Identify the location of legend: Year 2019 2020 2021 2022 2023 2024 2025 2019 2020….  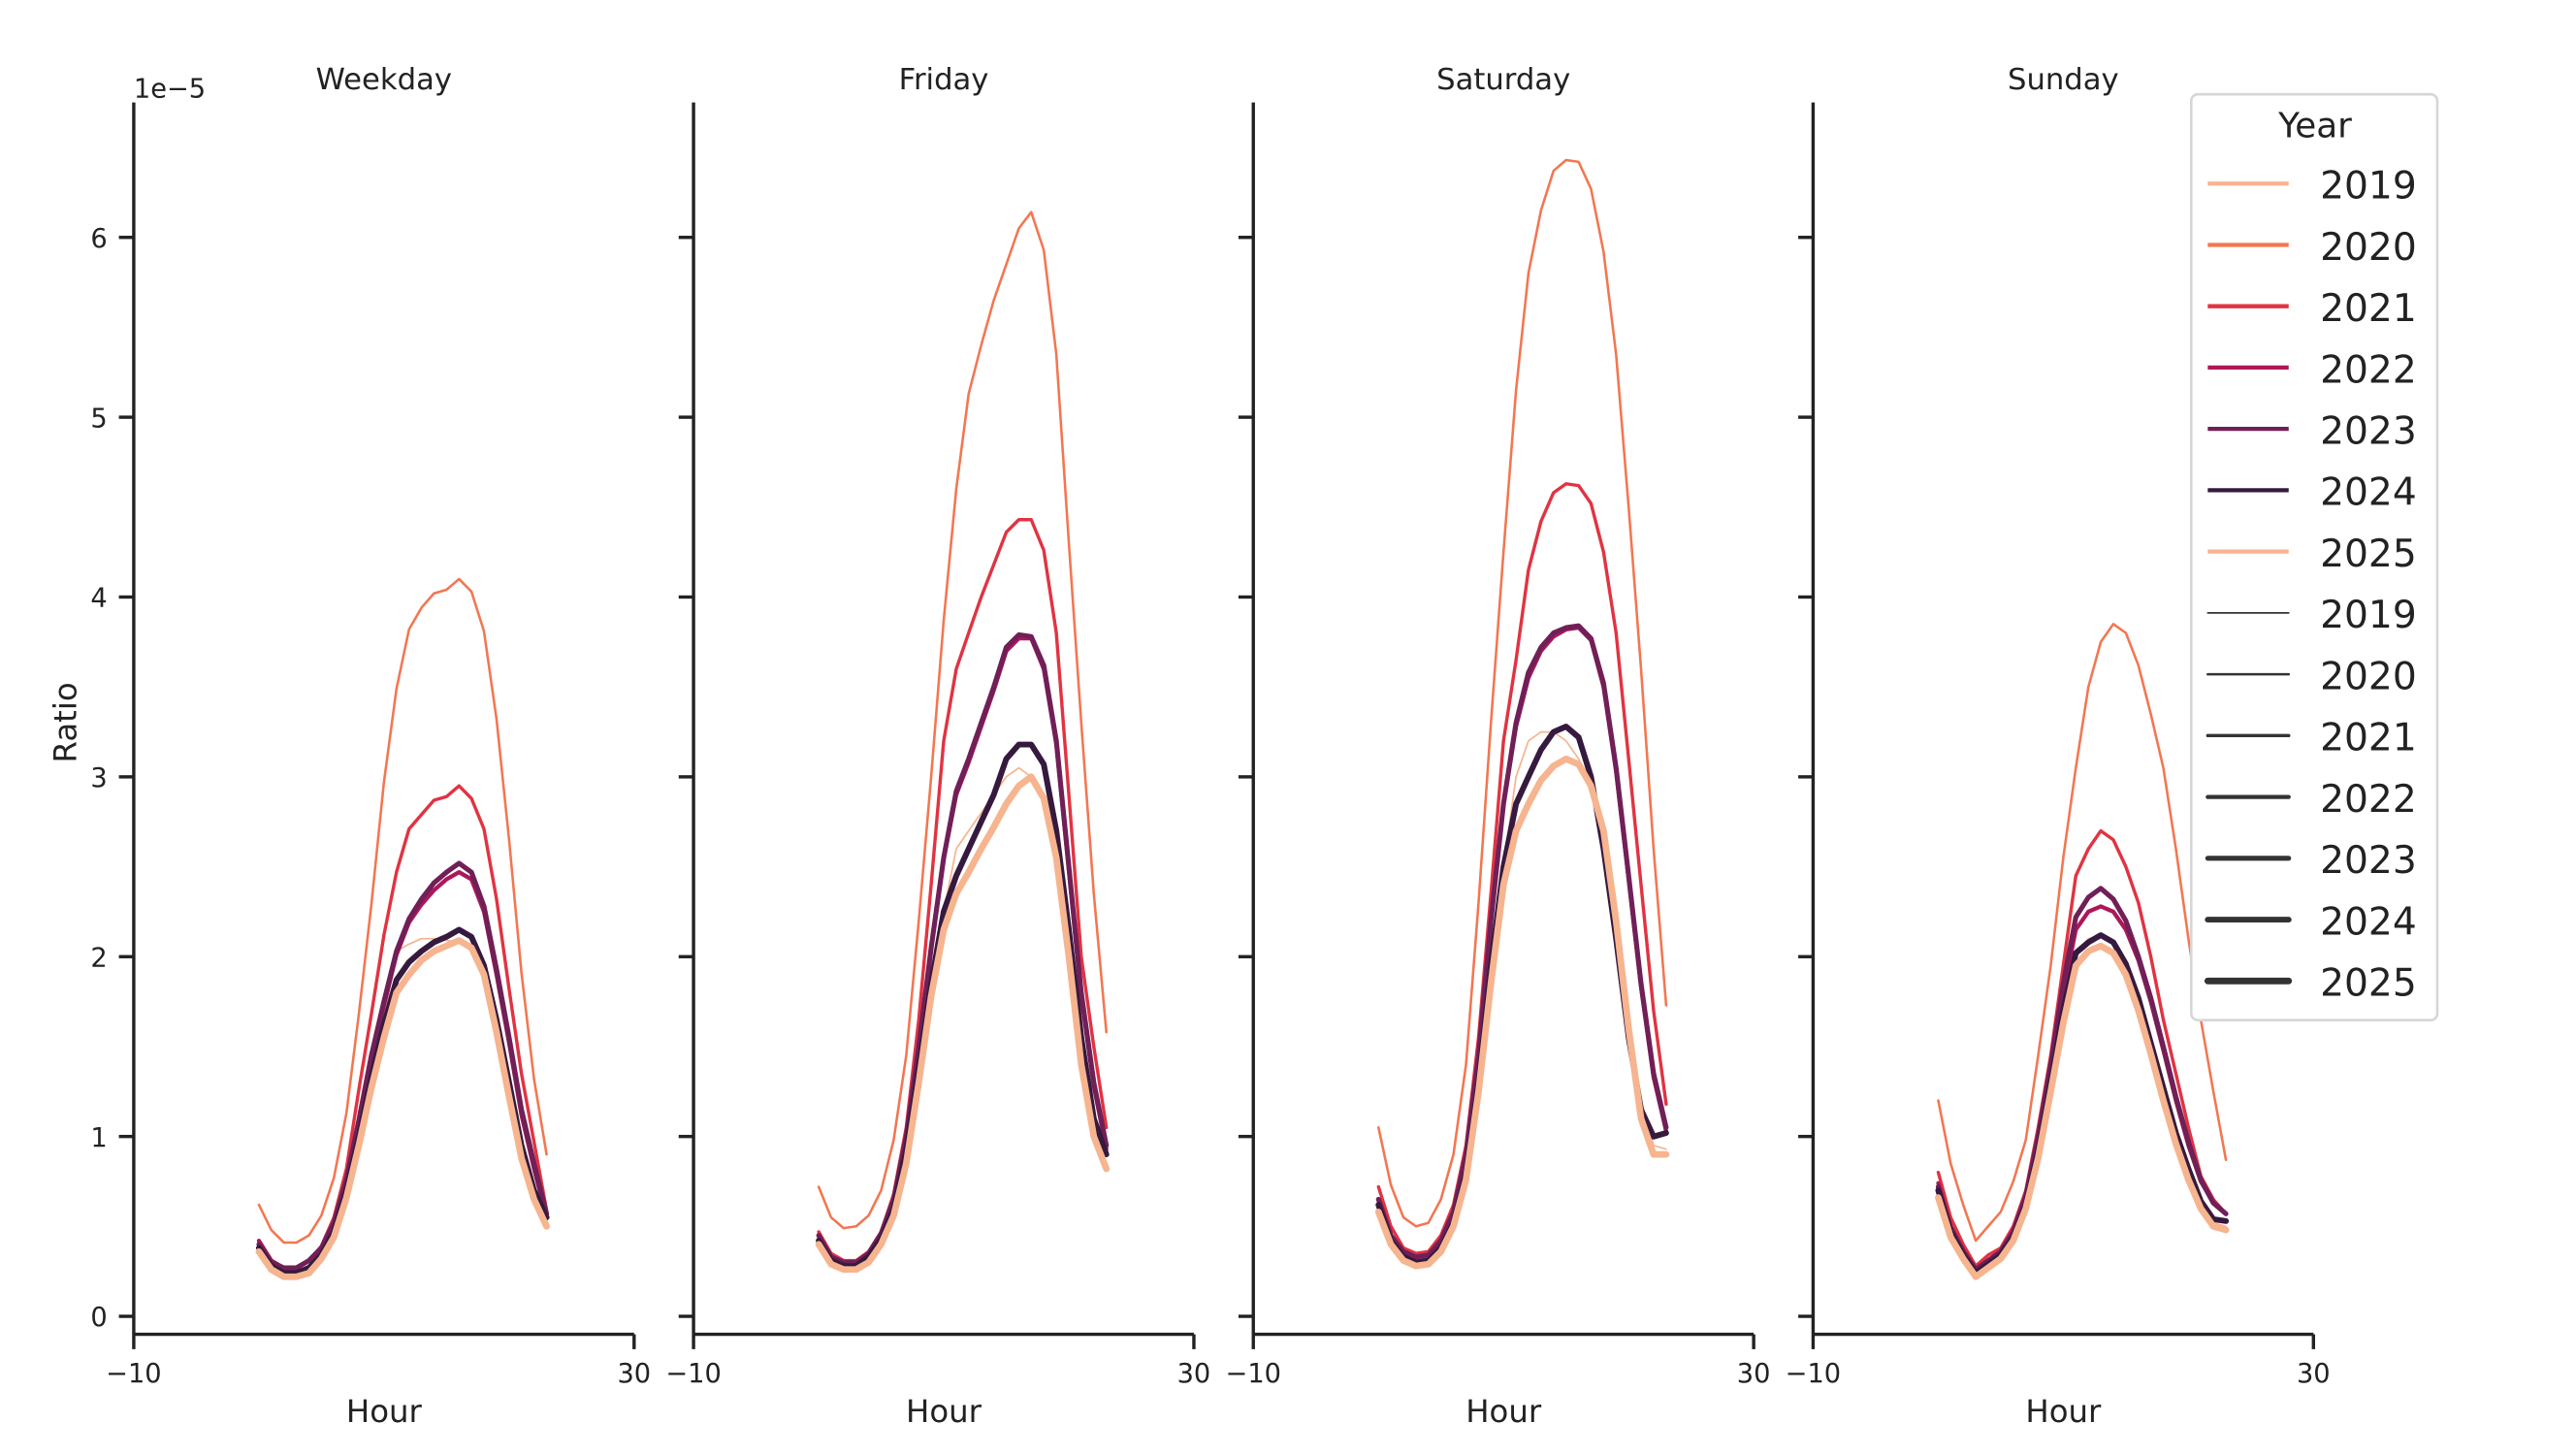
(2314, 556).